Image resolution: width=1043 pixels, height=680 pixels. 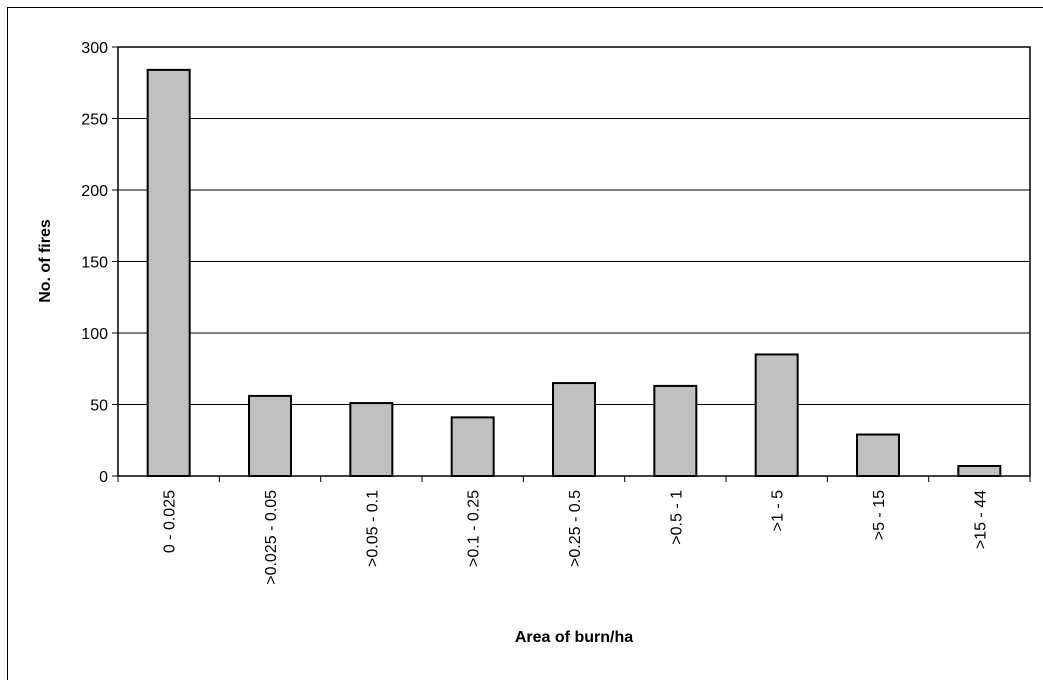 I want to click on x-tick-label: >0.5 - 1, so click(x=676, y=517).